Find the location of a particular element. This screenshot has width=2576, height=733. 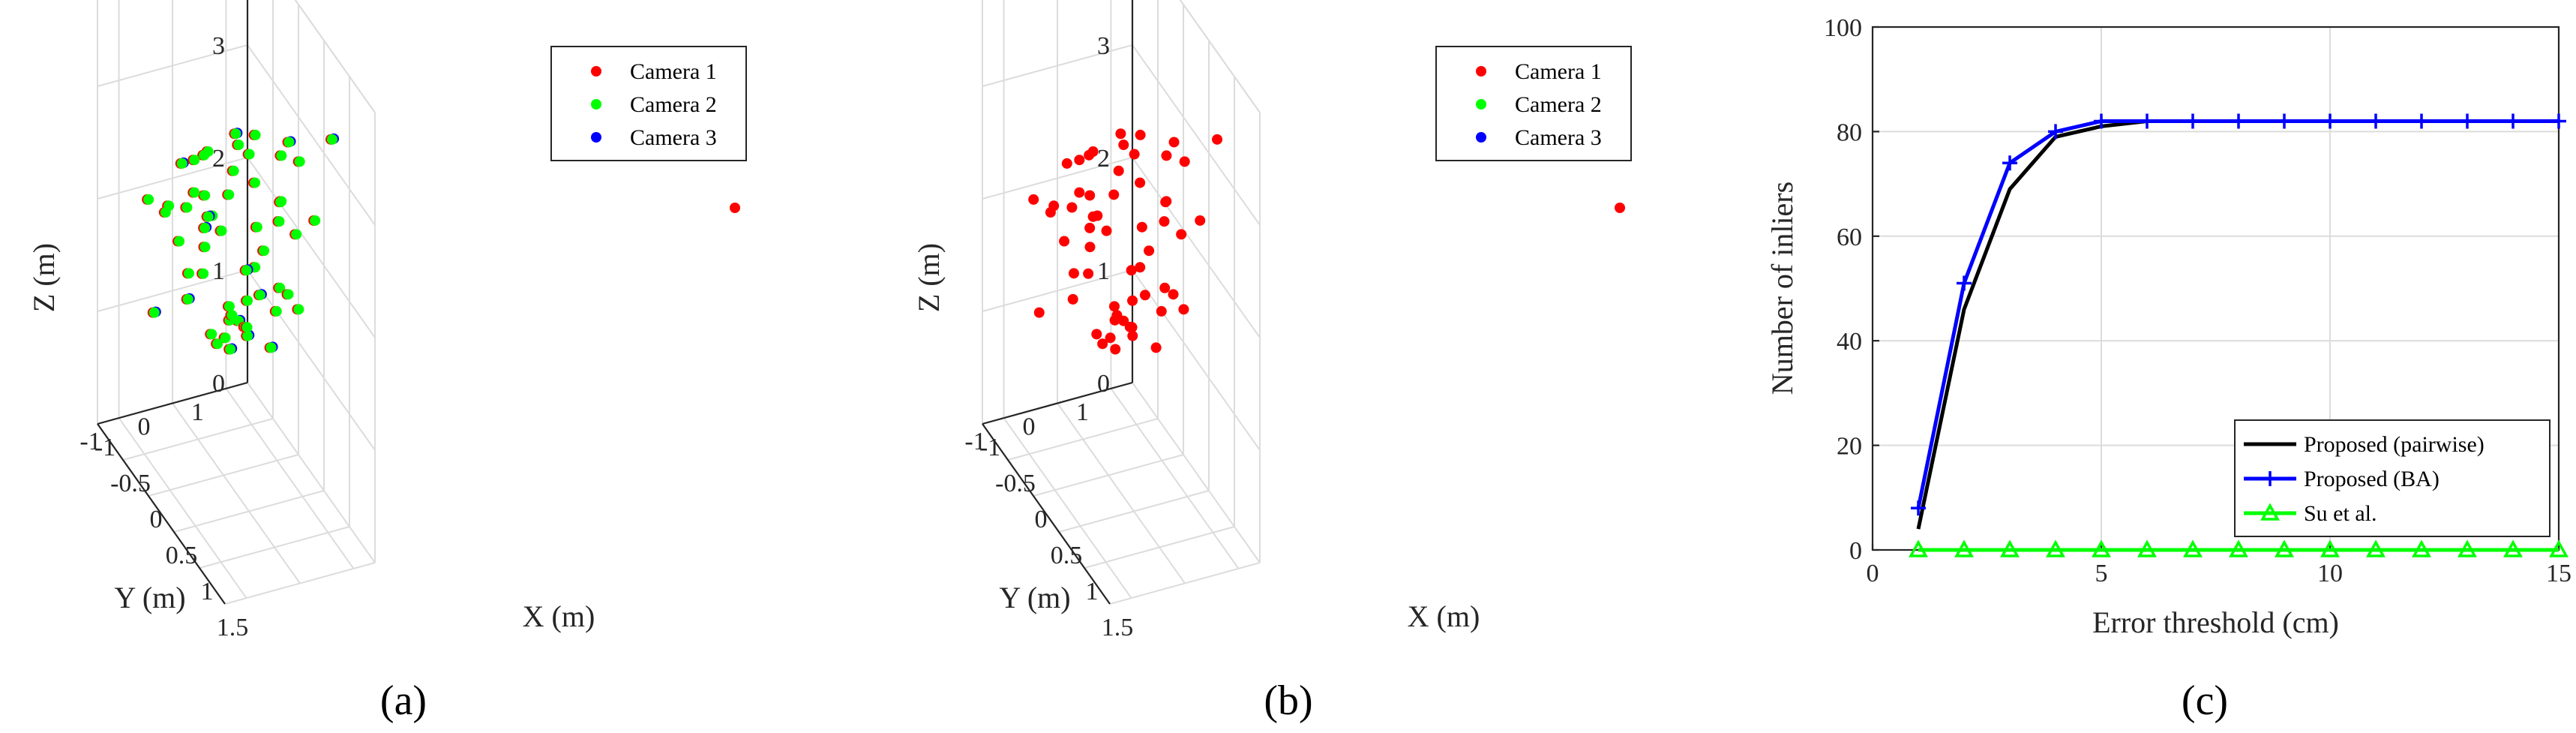

x-tick-label: 0.5 is located at coordinates (1067, 555).